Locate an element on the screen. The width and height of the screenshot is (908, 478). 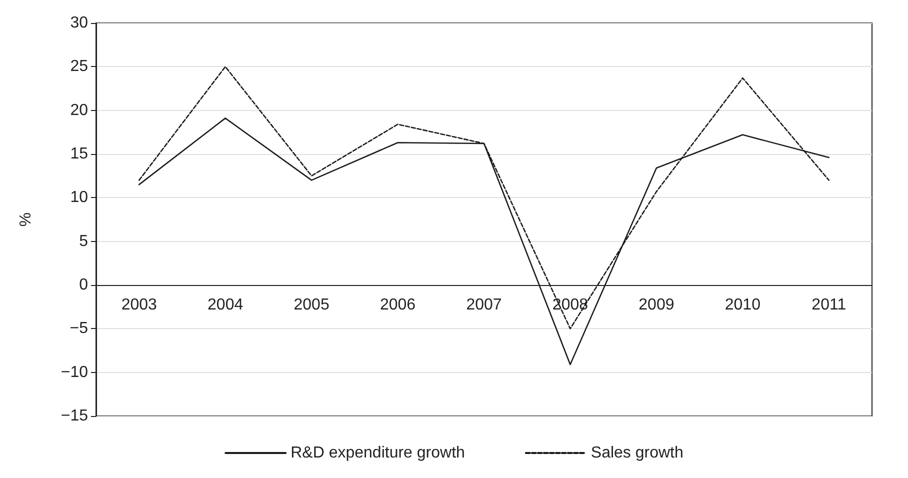
x-tick-label: 2003 is located at coordinates (139, 305).